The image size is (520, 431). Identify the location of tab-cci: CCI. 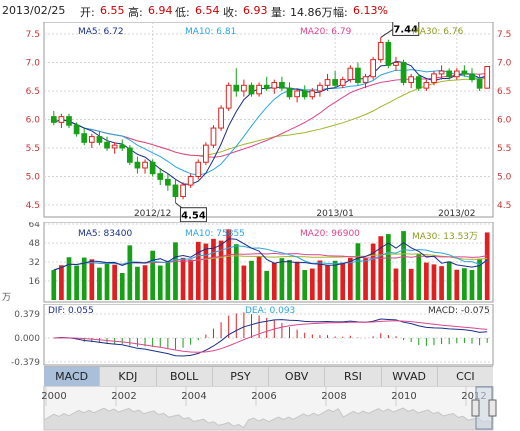
(465, 376).